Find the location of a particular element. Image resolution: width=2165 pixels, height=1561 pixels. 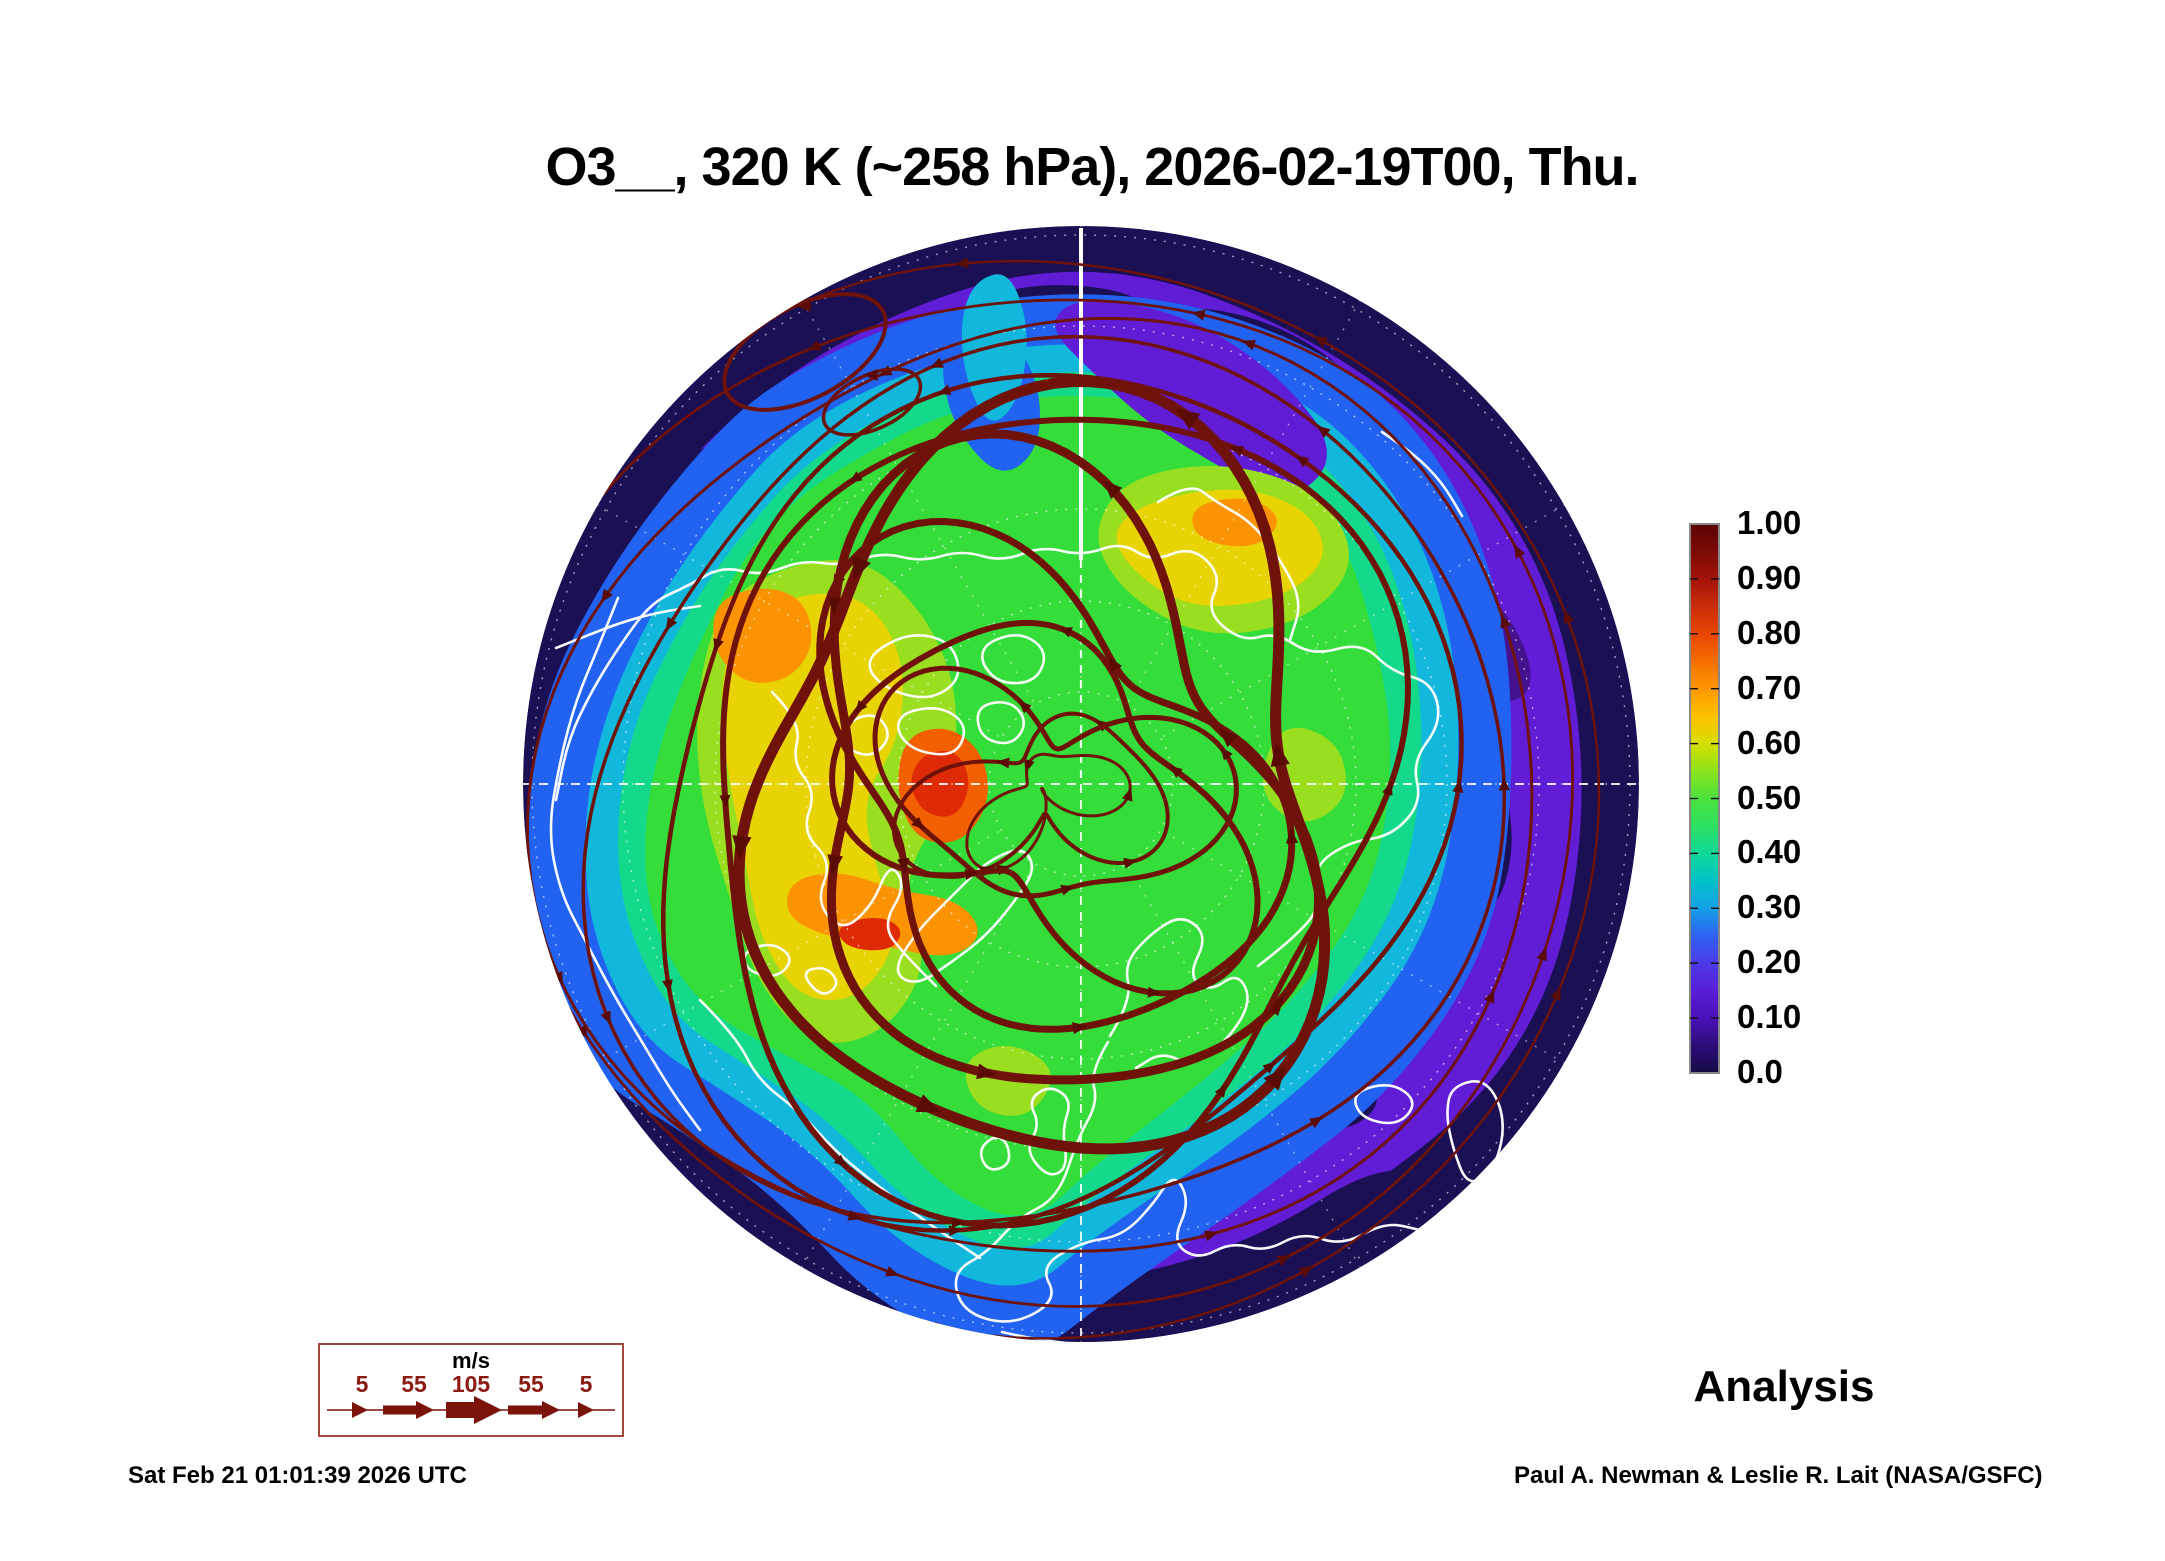

colorbar-tick-label: 0.90 is located at coordinates (1769, 577).